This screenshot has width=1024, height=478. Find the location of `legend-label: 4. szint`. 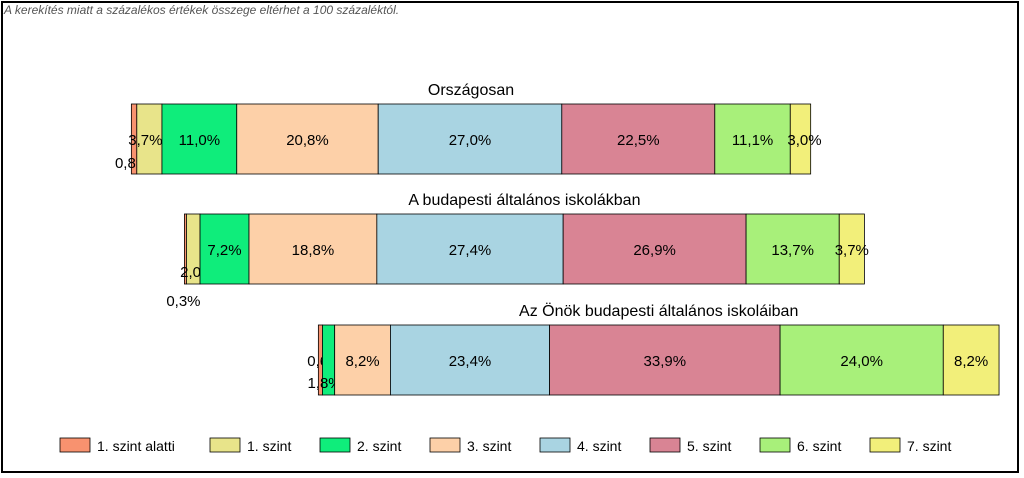

legend-label: 4. szint is located at coordinates (599, 446).